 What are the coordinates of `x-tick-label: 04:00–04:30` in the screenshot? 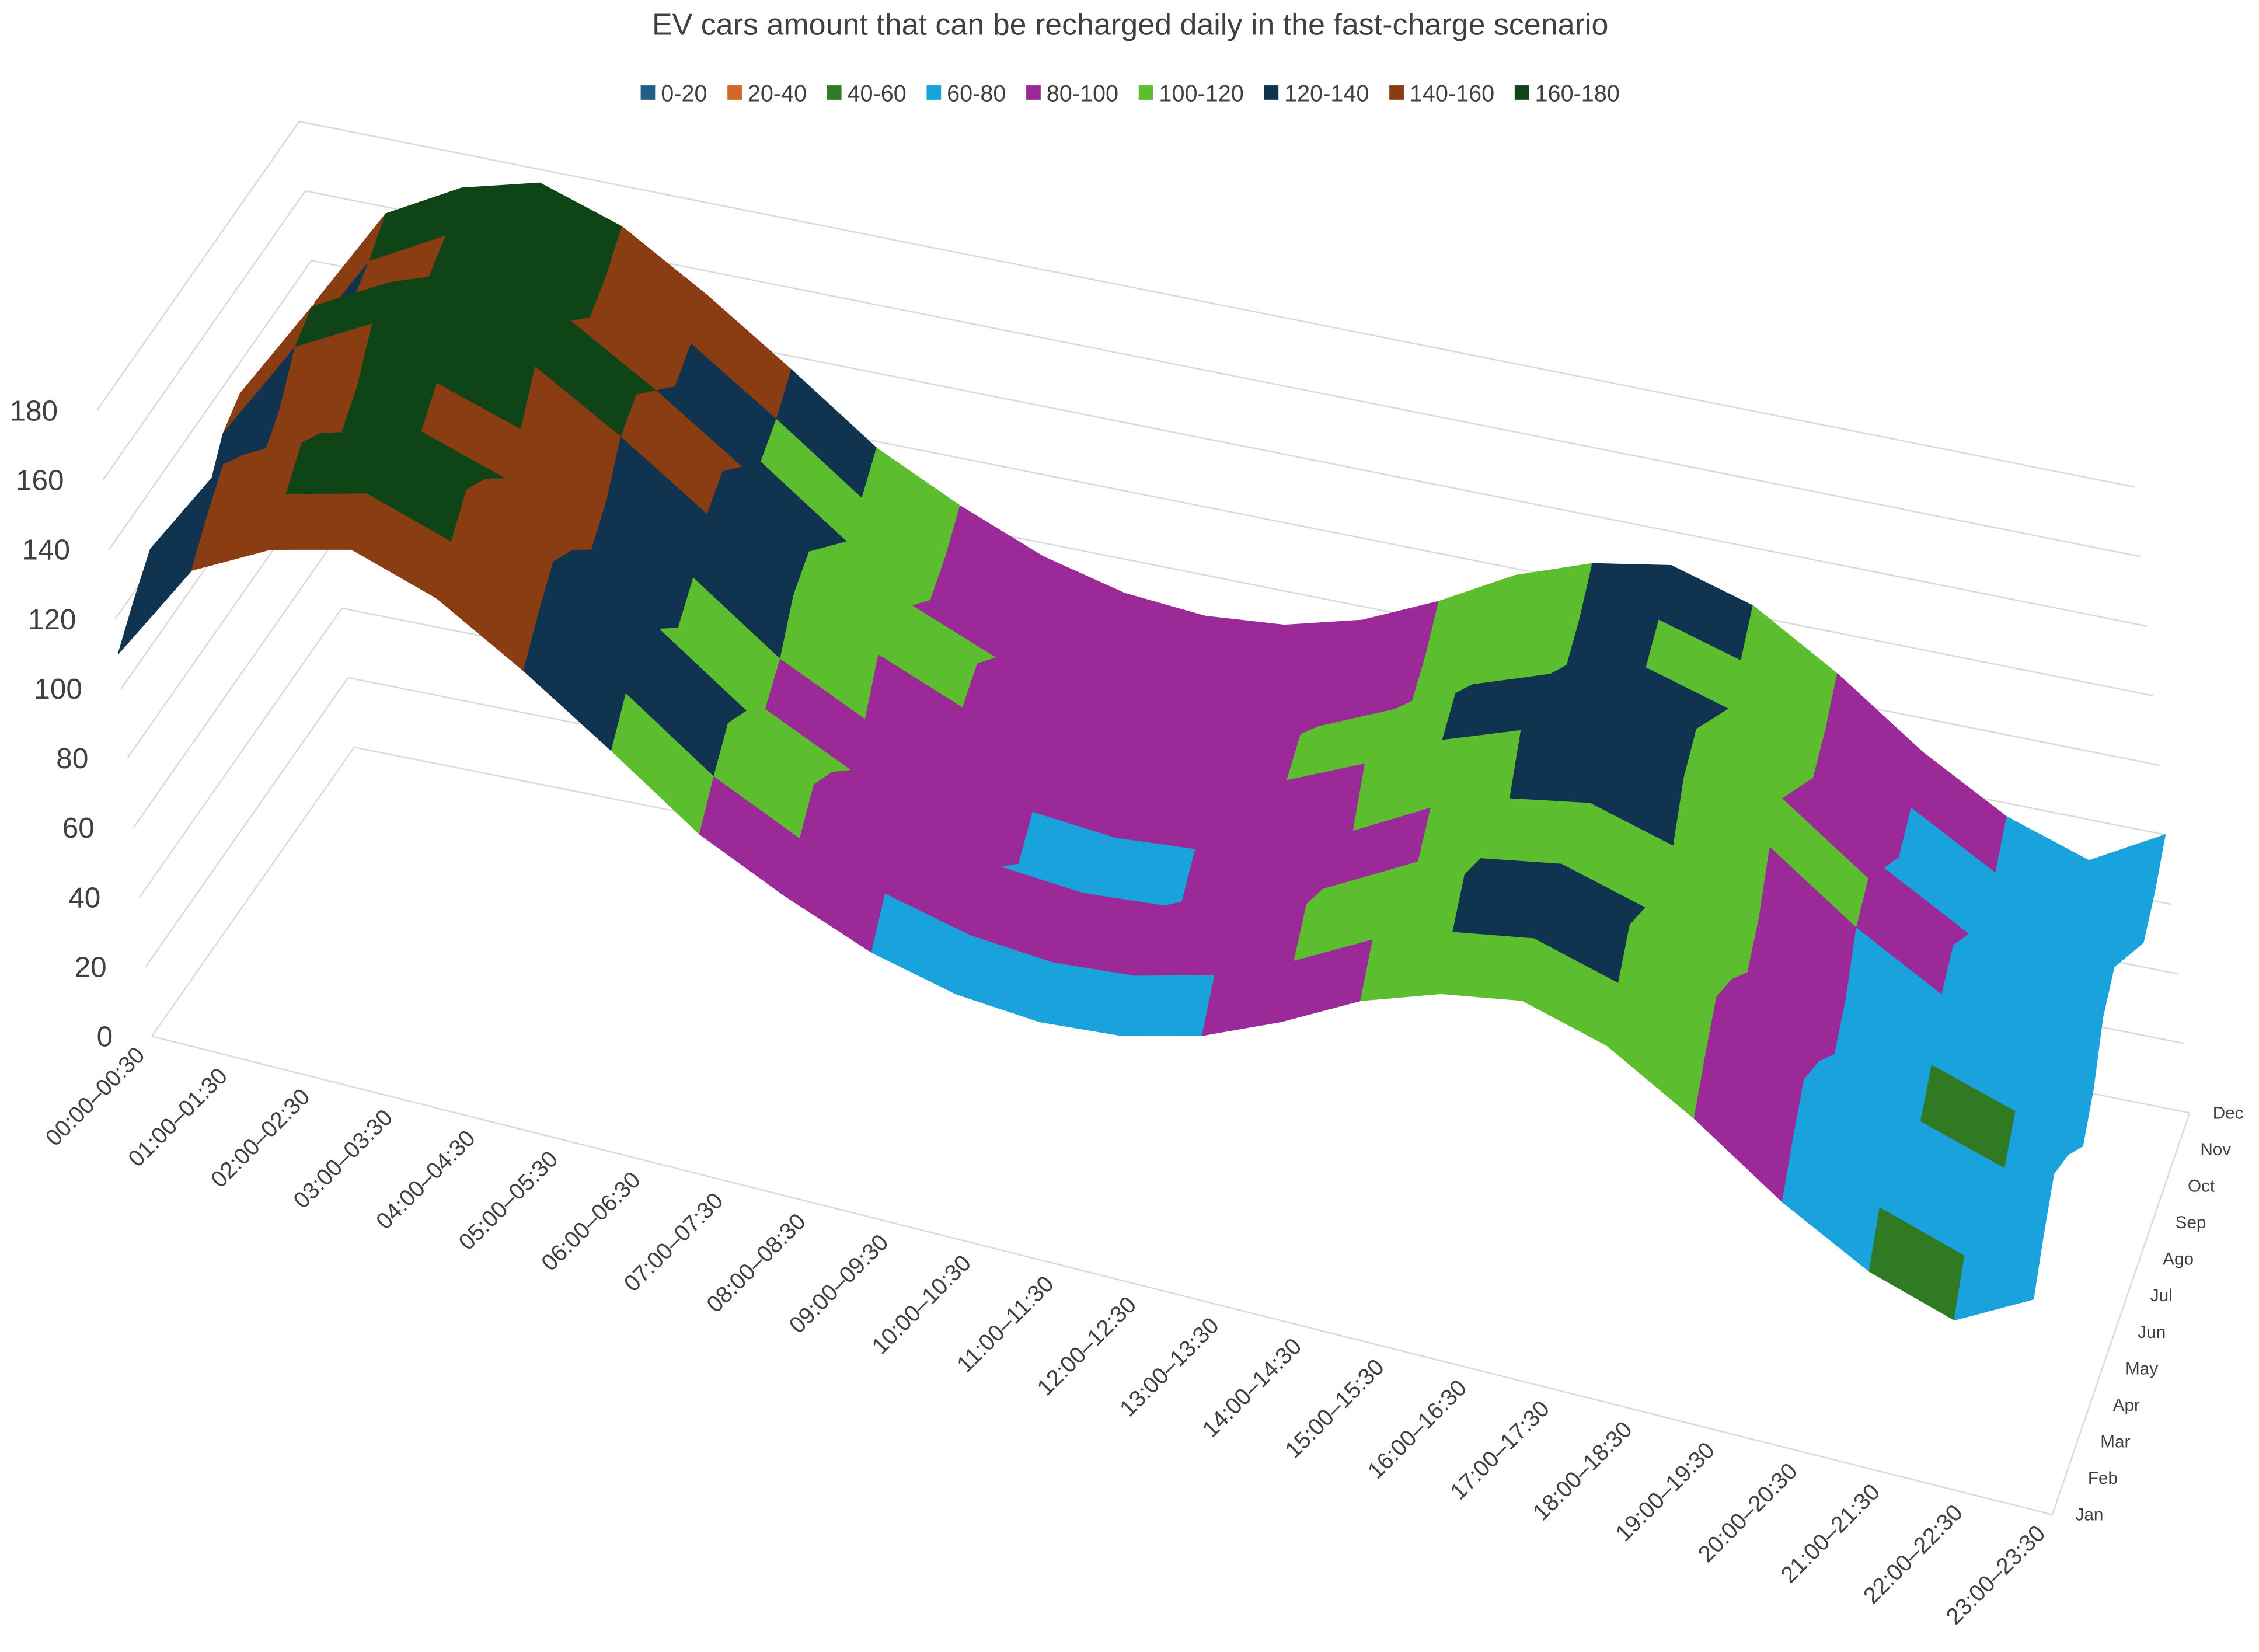 It's located at (425, 1180).